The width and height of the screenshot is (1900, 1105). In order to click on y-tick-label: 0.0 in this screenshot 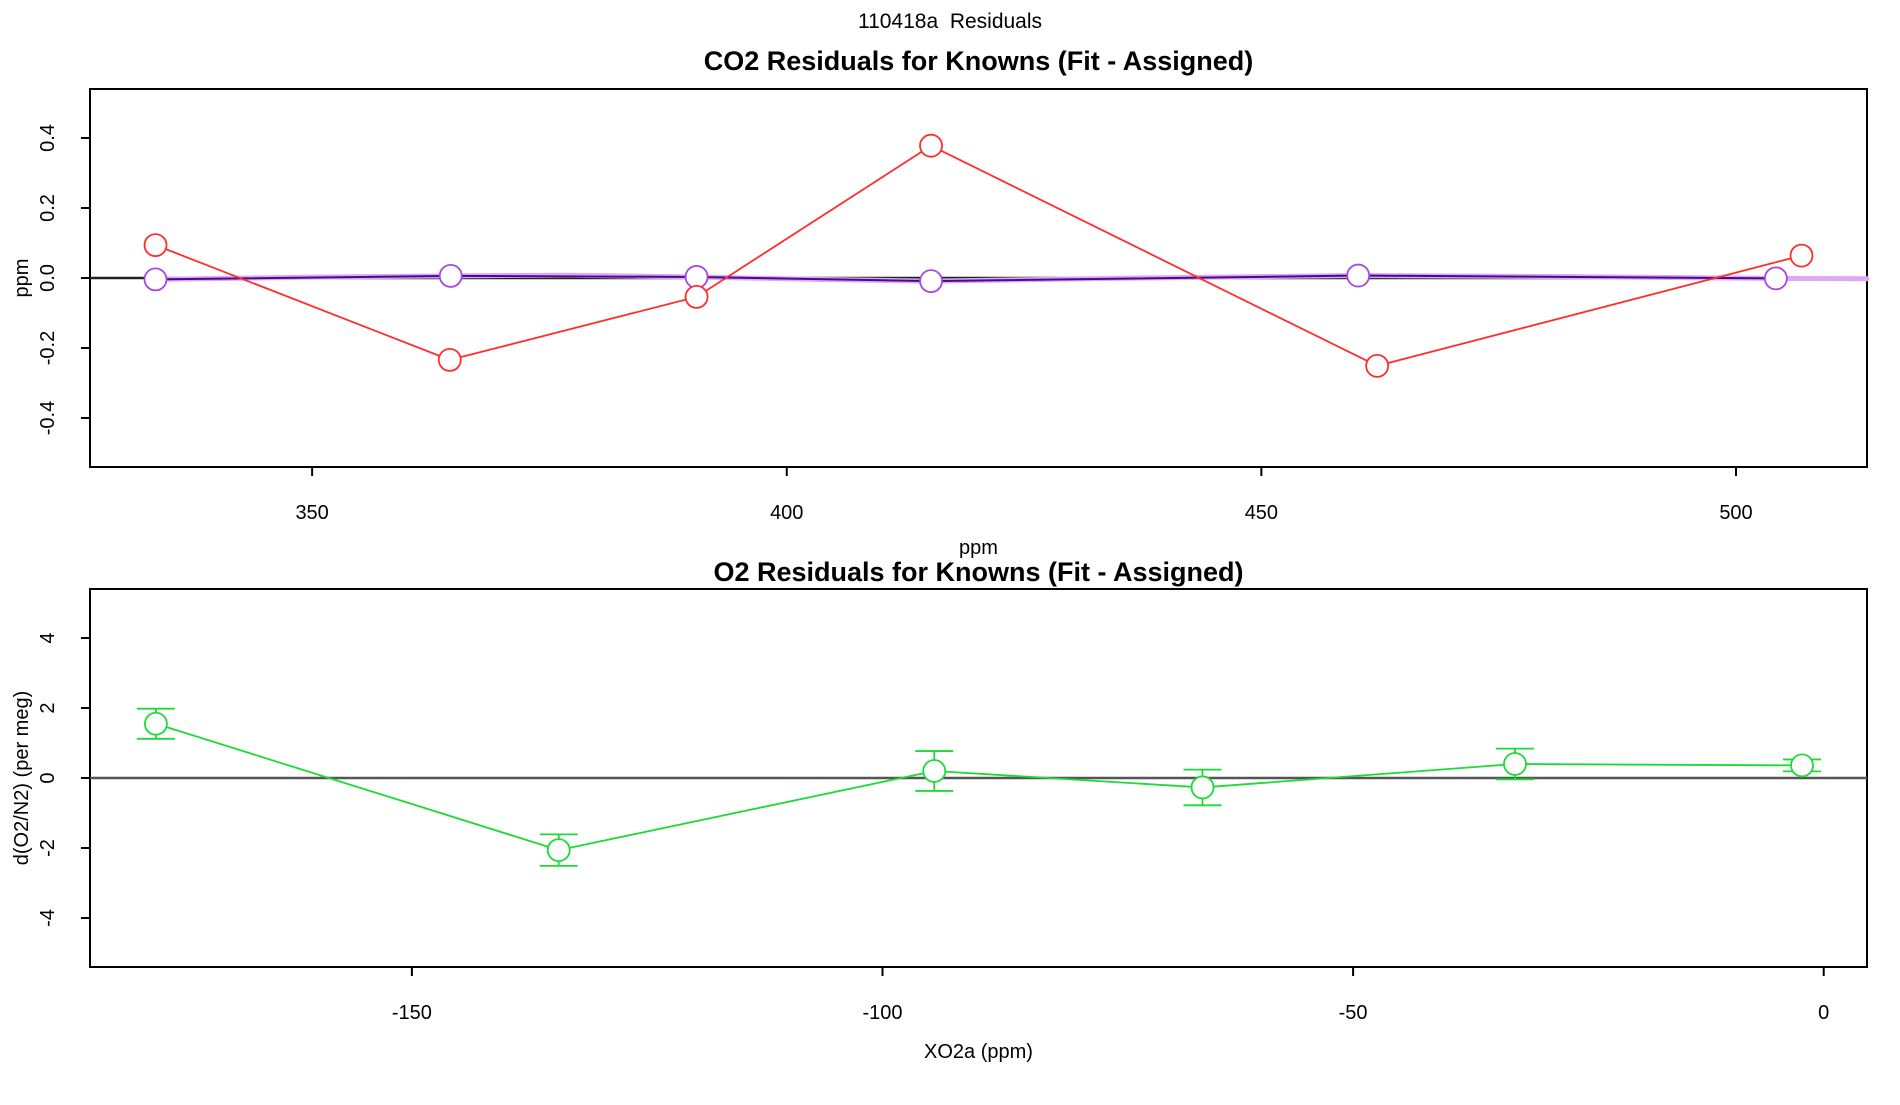, I will do `click(48, 278)`.